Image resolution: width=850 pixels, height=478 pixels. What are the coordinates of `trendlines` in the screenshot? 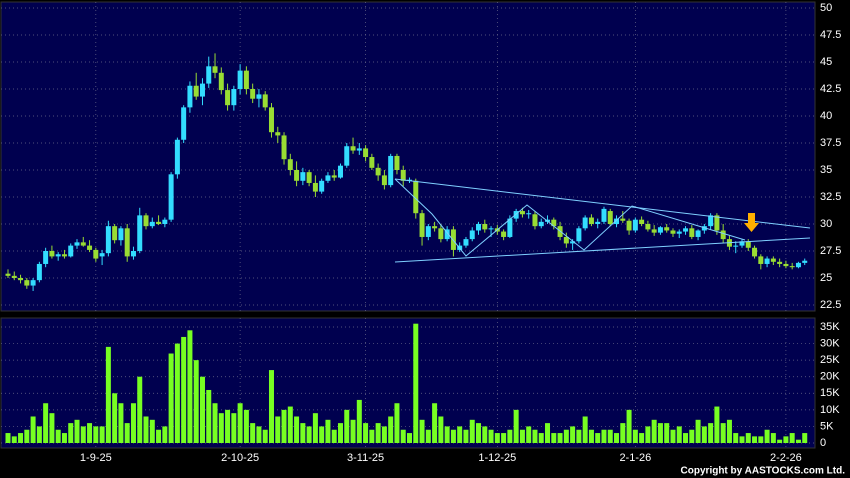 It's located at (602, 220).